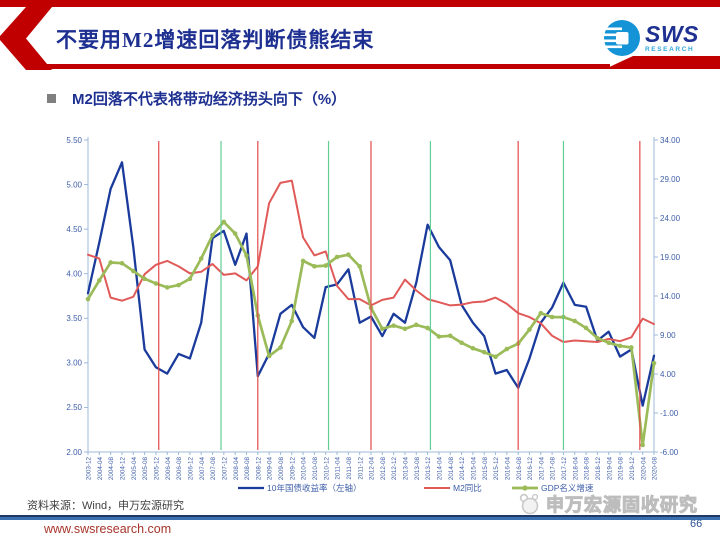  What do you see at coordinates (51, 98) in the screenshot?
I see `bullet-icon` at bounding box center [51, 98].